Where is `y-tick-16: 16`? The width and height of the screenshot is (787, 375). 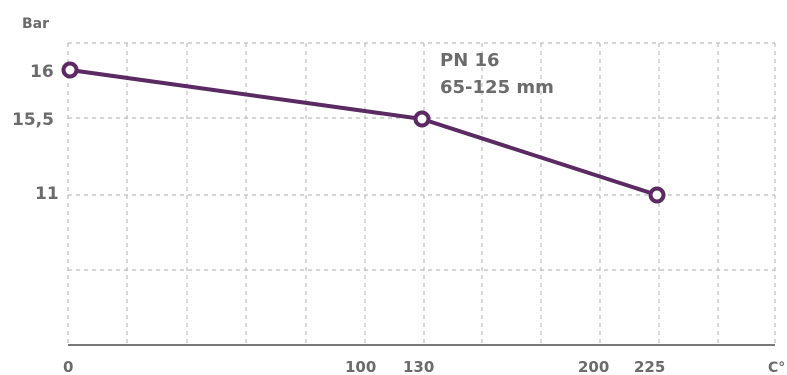
y-tick-16: 16 is located at coordinates (42, 72).